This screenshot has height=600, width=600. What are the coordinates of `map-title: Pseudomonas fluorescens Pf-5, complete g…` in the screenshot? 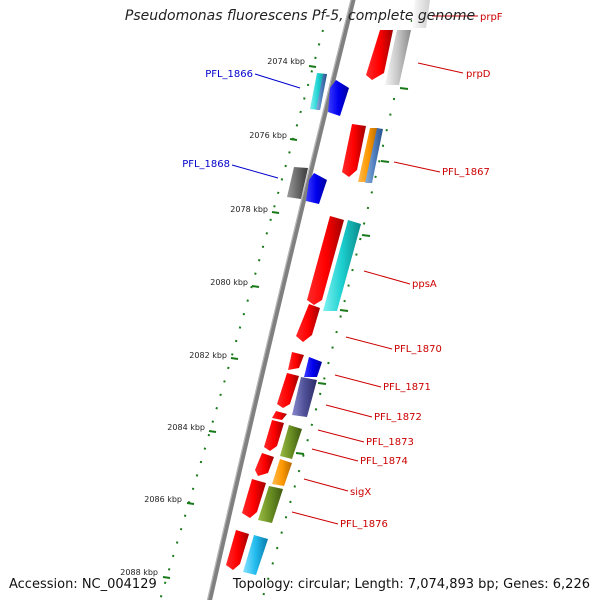 It's located at (300, 16).